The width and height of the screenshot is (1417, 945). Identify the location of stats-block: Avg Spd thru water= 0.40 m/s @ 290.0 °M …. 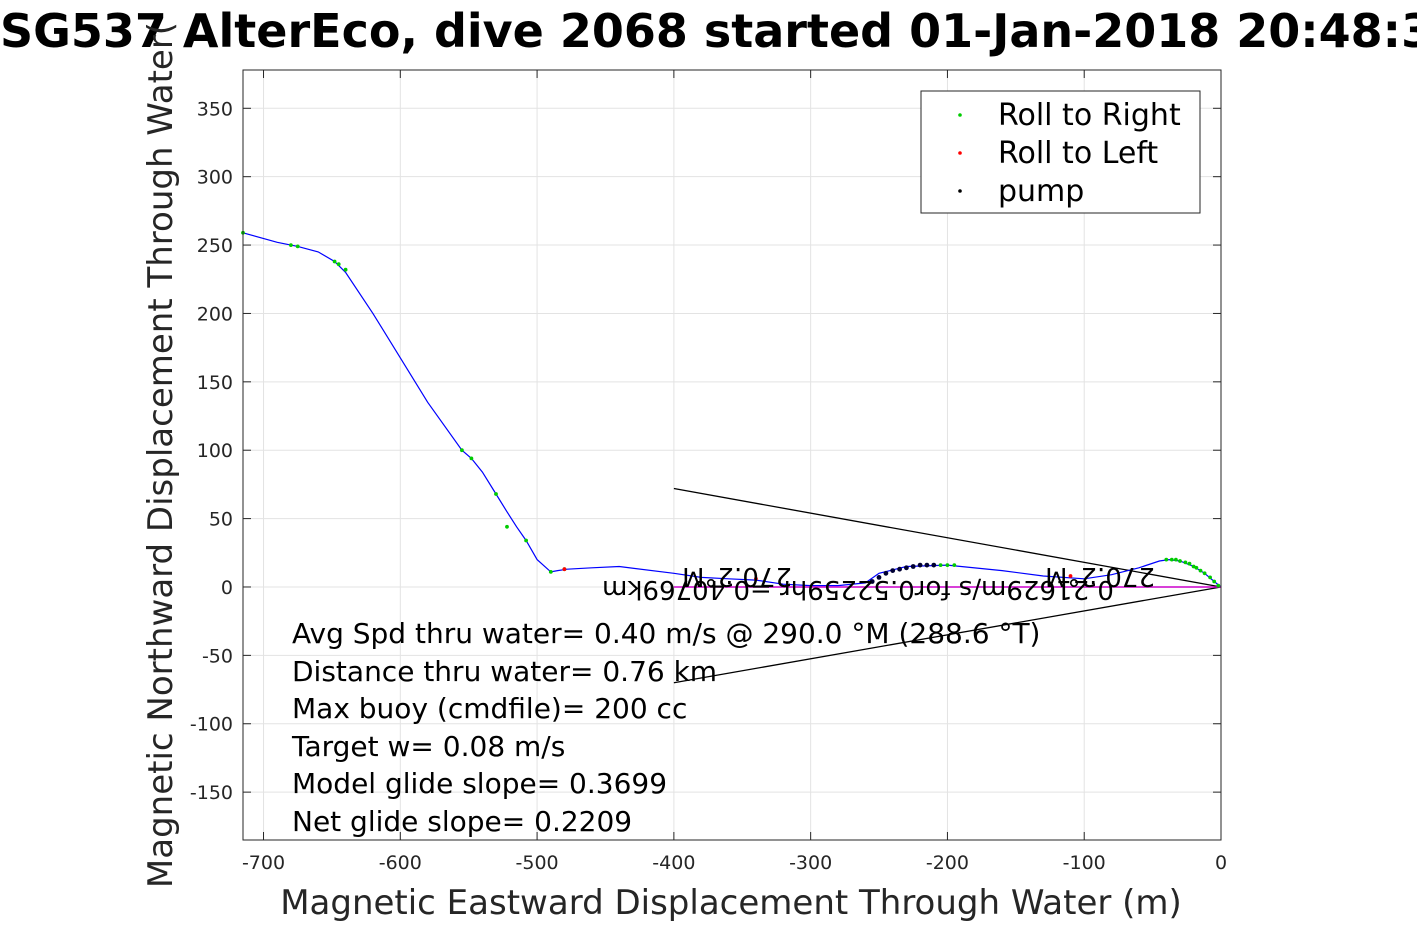
(665, 727).